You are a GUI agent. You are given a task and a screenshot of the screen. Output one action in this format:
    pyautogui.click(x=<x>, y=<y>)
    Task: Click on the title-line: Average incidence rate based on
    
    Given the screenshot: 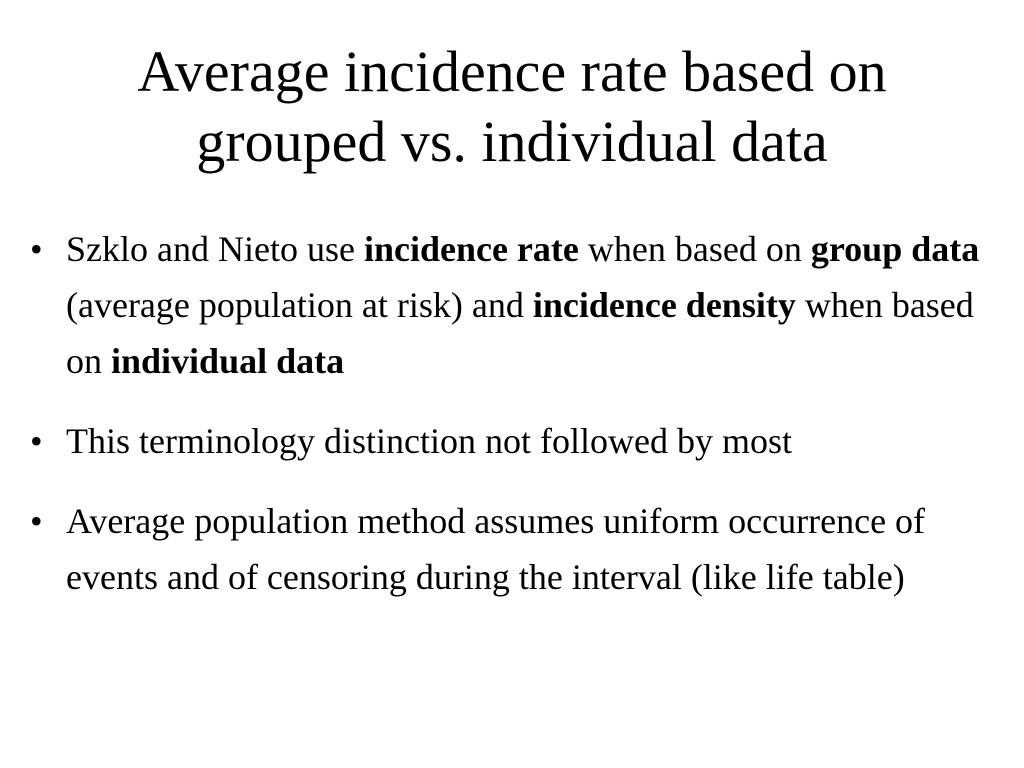 What is the action you would take?
    pyautogui.click(x=512, y=71)
    